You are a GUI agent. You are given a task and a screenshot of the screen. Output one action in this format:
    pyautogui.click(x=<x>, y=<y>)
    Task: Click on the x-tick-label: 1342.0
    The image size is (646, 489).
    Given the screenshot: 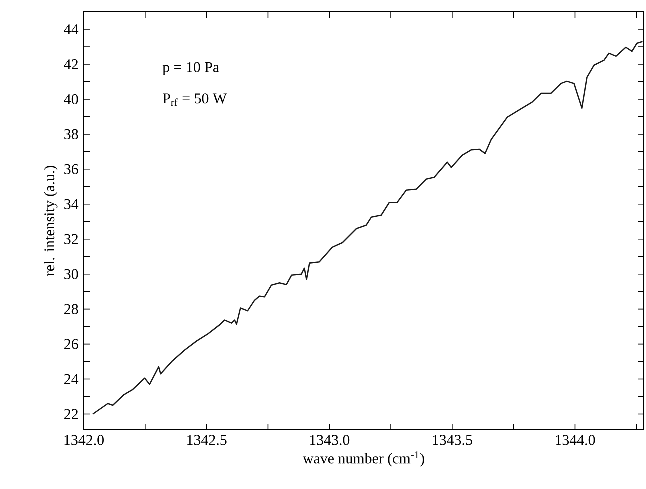 What is the action you would take?
    pyautogui.click(x=84, y=440)
    